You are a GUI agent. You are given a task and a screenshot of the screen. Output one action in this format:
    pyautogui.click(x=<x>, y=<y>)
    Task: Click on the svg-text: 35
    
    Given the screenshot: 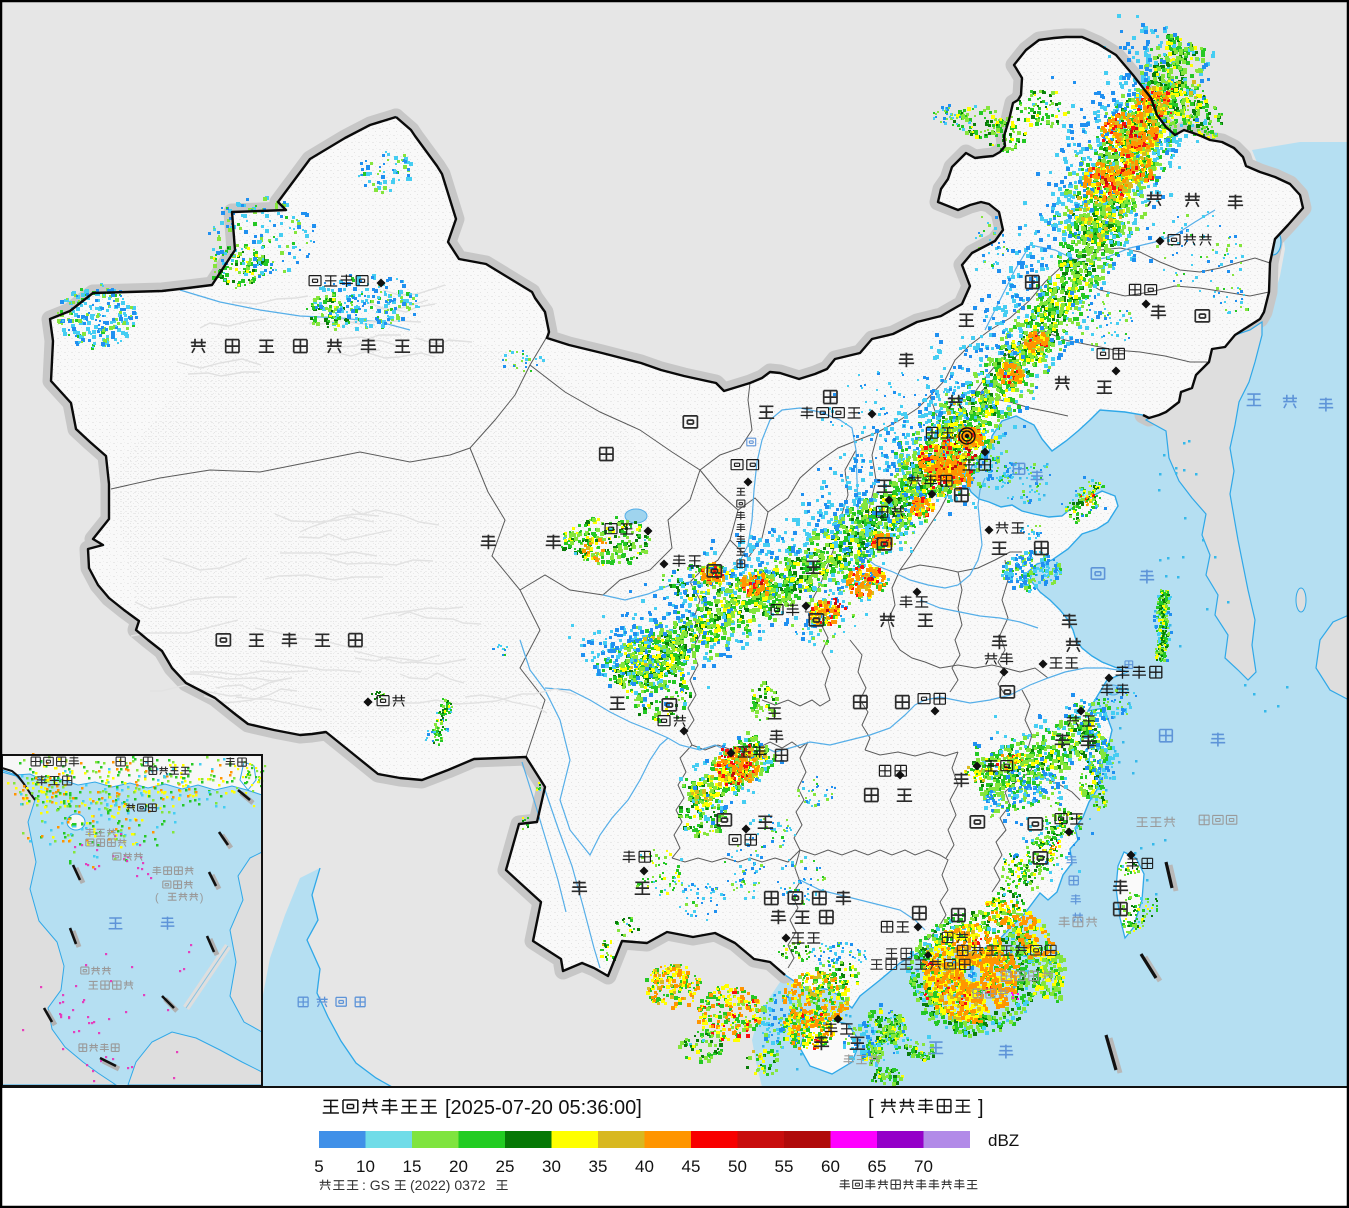 What is the action you would take?
    pyautogui.click(x=598, y=1166)
    